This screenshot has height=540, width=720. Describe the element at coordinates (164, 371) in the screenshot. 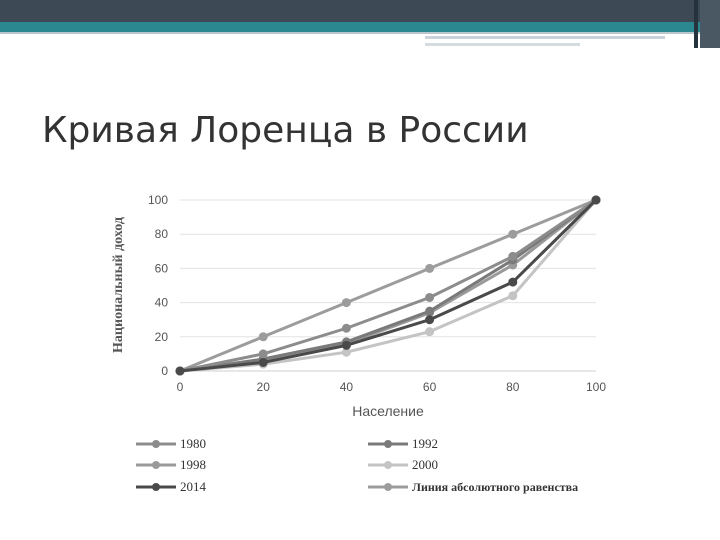

I see `y-tick-label: 0` at that location.